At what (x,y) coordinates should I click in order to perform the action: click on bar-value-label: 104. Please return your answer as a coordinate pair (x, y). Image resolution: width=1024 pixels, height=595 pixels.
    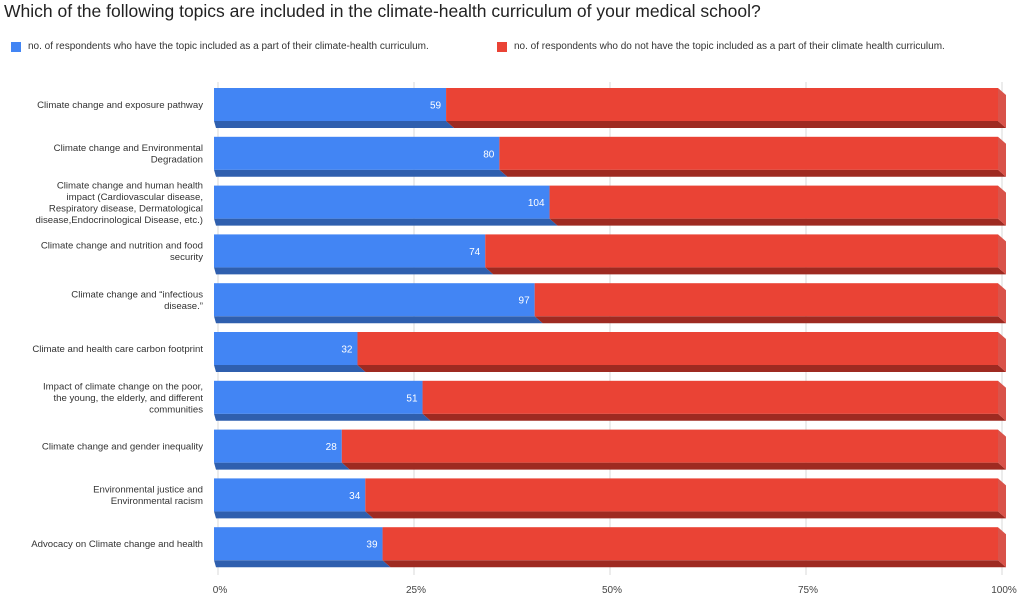
    Looking at the image, I should click on (536, 203).